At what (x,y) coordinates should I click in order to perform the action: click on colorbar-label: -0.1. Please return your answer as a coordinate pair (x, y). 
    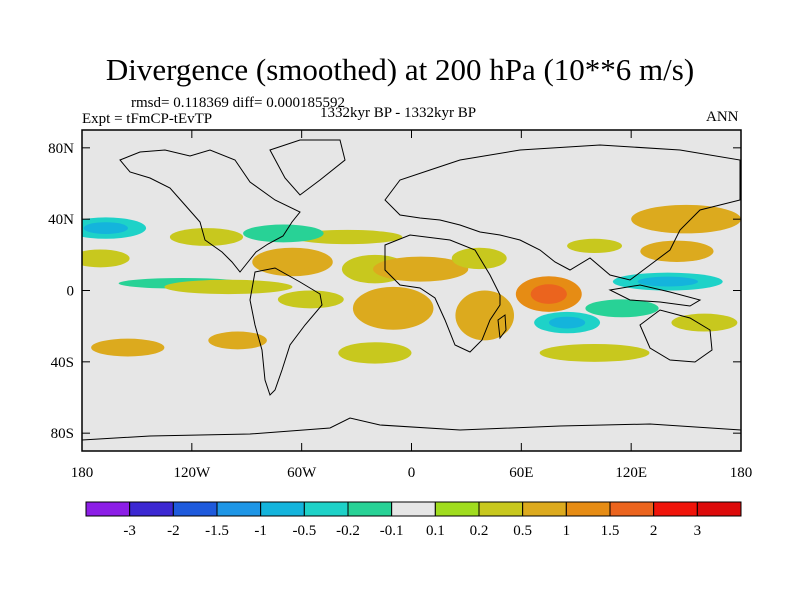
    Looking at the image, I should click on (392, 531).